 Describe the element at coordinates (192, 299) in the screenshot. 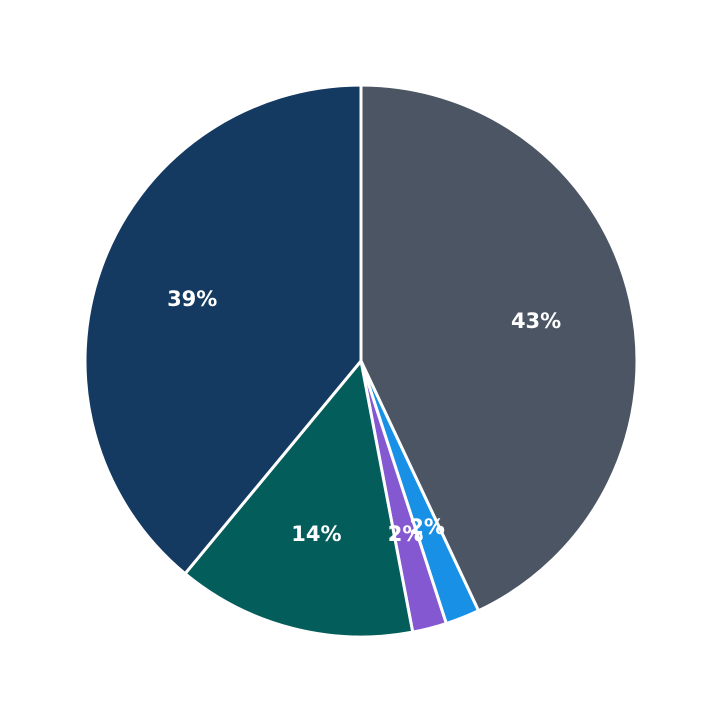

I see `data-label: 39%` at that location.